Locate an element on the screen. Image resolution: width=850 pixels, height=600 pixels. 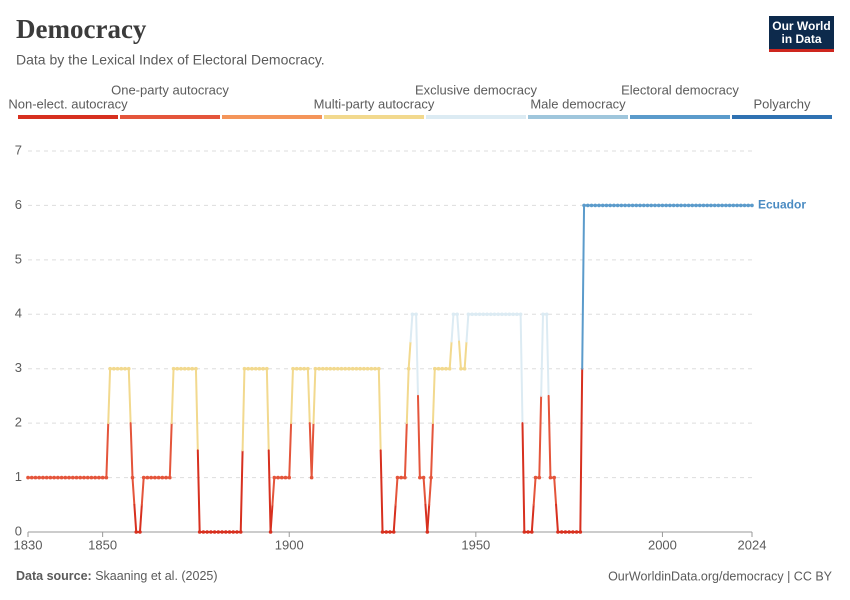
legend-label: Male democracy is located at coordinates (578, 103).